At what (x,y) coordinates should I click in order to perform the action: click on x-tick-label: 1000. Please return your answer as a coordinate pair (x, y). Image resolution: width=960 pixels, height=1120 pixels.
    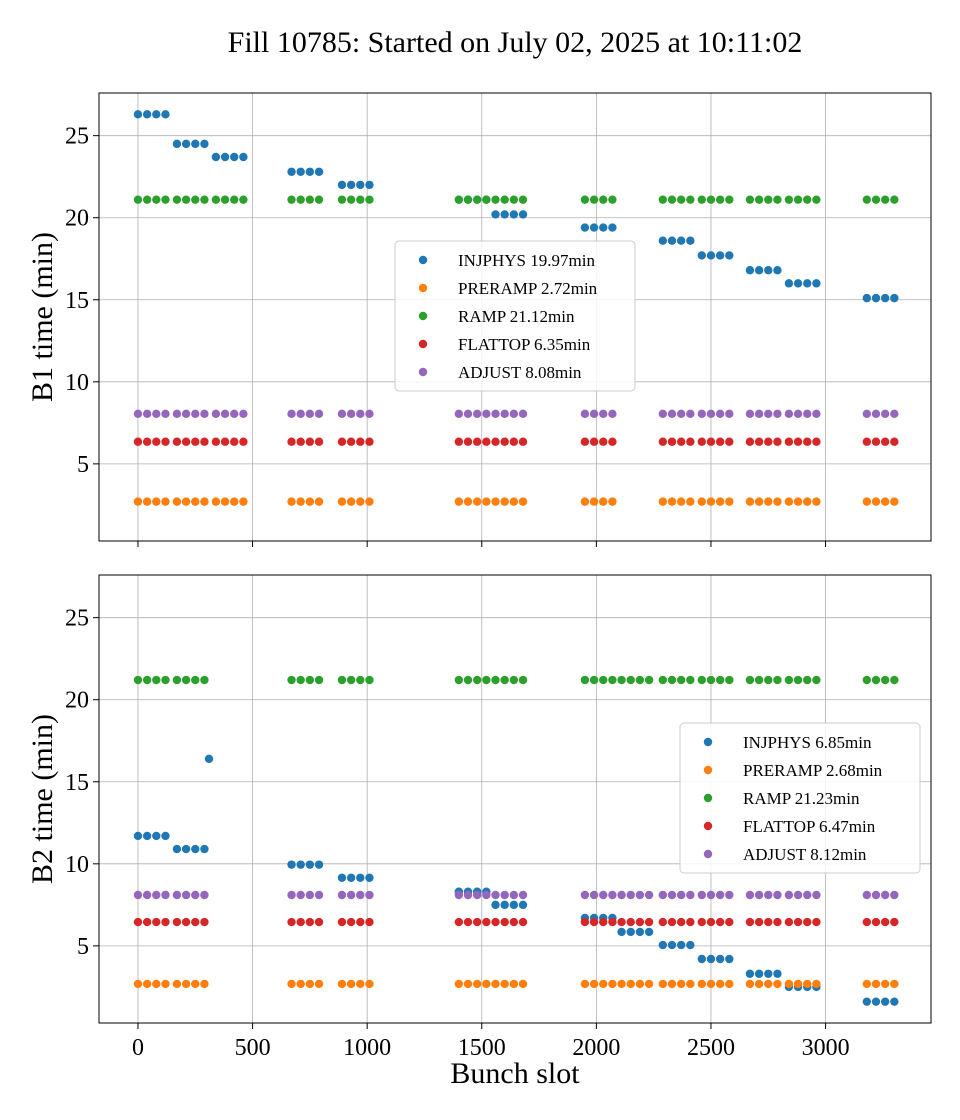
    Looking at the image, I should click on (367, 1048).